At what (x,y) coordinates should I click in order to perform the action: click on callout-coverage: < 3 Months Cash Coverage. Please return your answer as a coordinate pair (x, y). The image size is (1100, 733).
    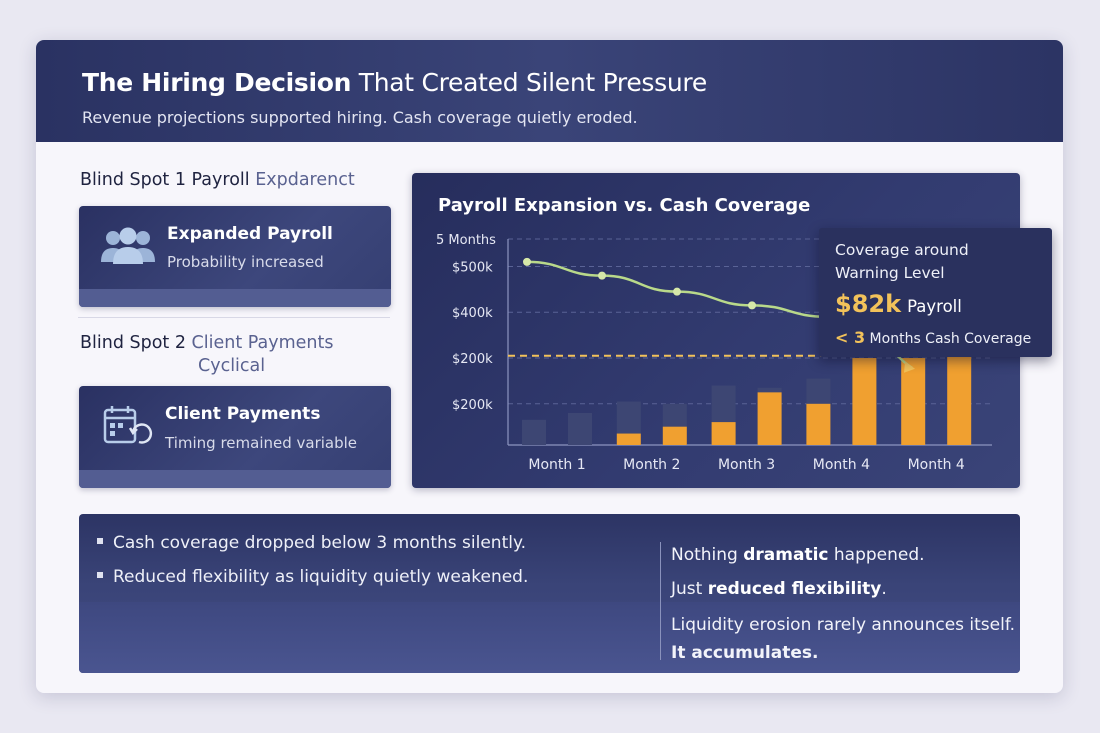
    Looking at the image, I should click on (933, 337).